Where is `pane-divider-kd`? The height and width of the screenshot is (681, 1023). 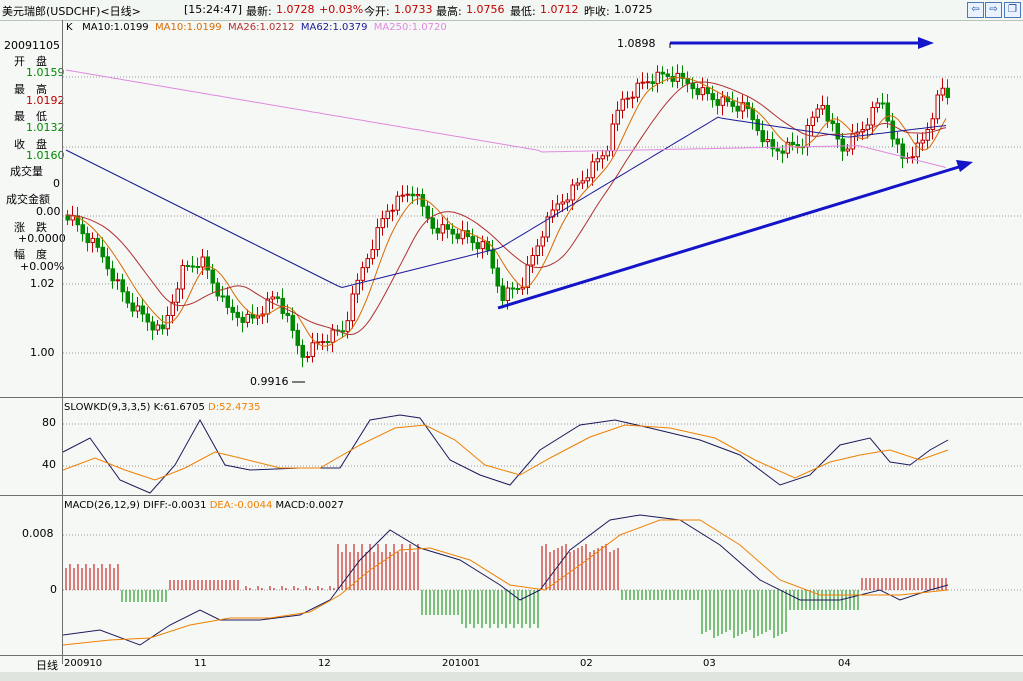 pane-divider-kd is located at coordinates (511, 397).